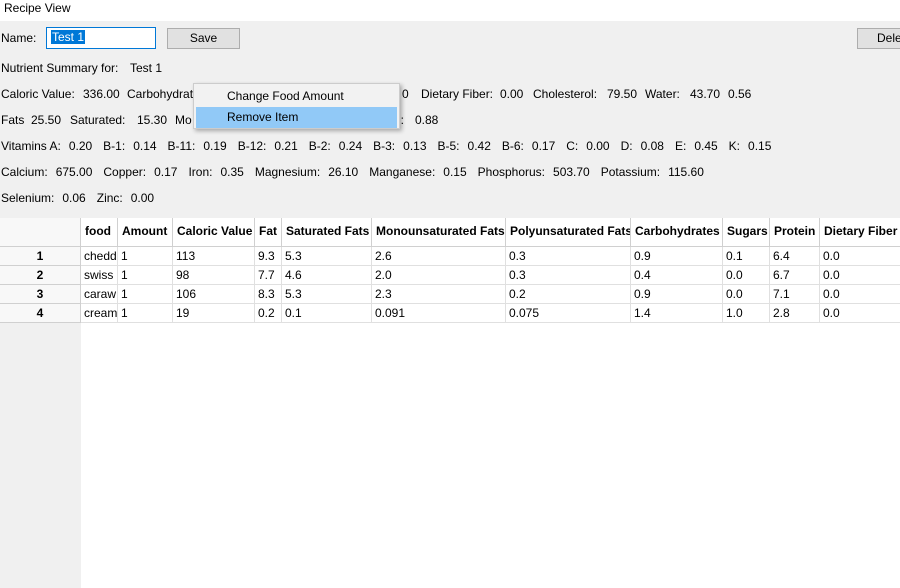  I want to click on summary.vitamins-value-6: 0.42, so click(479, 146).